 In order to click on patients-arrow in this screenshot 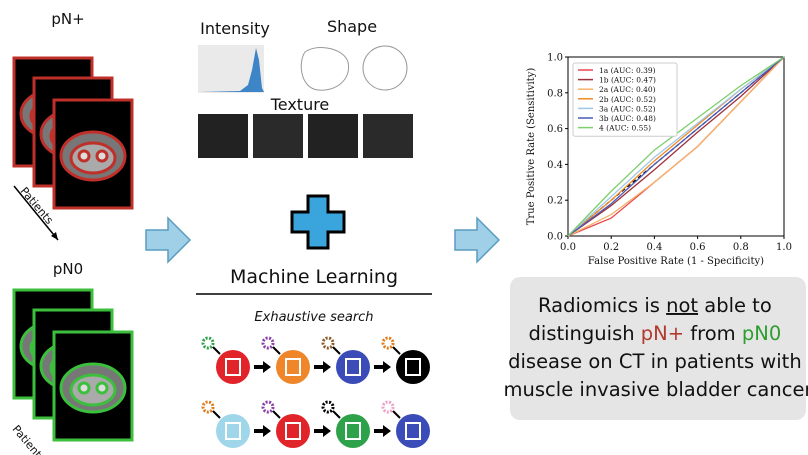, I will do `click(36, 213)`.